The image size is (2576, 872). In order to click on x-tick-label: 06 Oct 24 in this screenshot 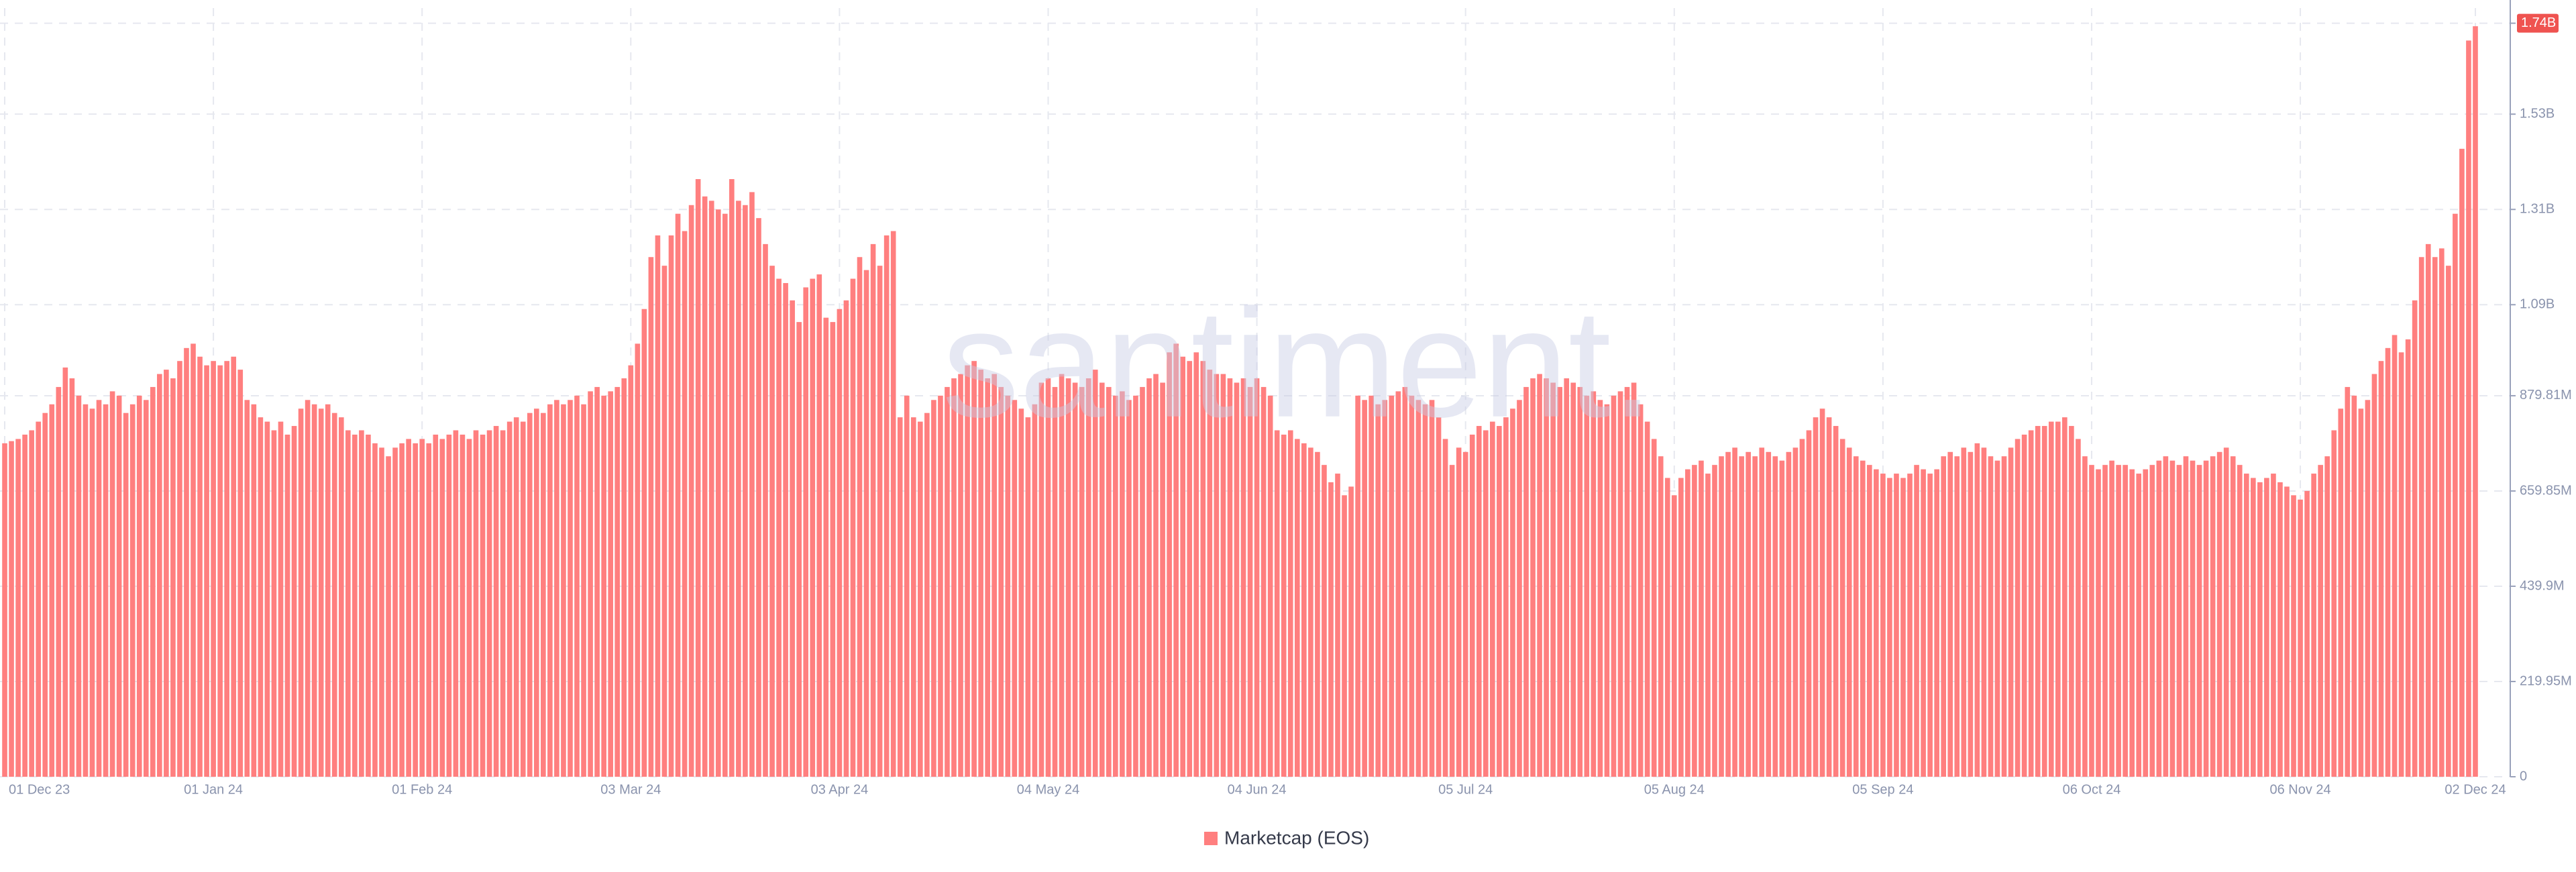, I will do `click(2092, 790)`.